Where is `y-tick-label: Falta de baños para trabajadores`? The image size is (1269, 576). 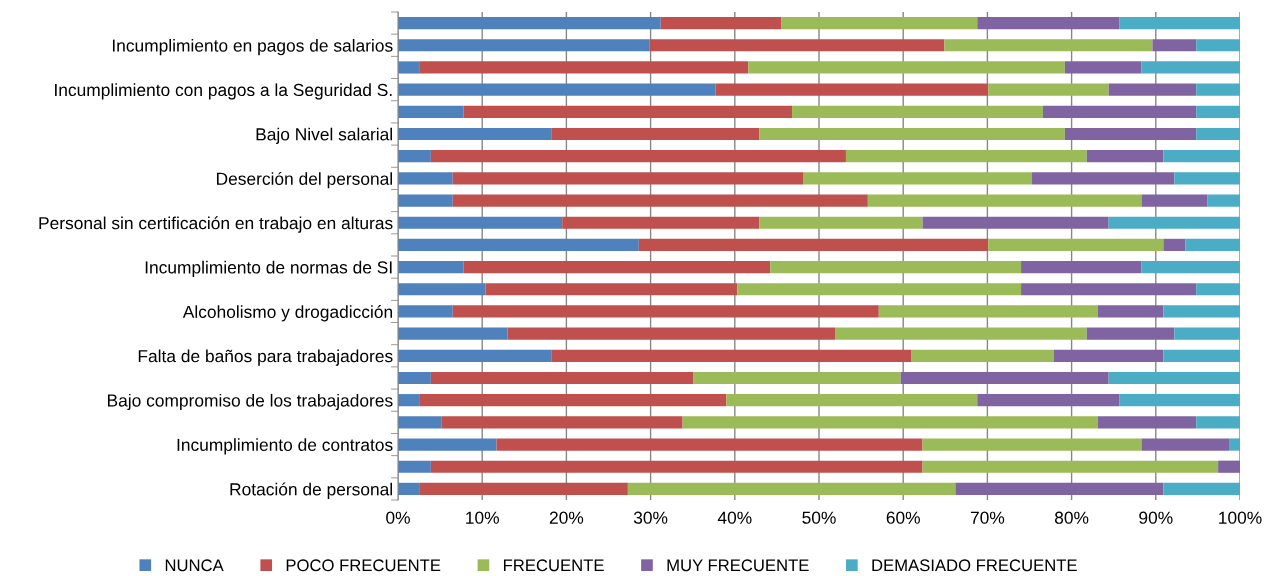
y-tick-label: Falta de baños para trabajadores is located at coordinates (265, 357).